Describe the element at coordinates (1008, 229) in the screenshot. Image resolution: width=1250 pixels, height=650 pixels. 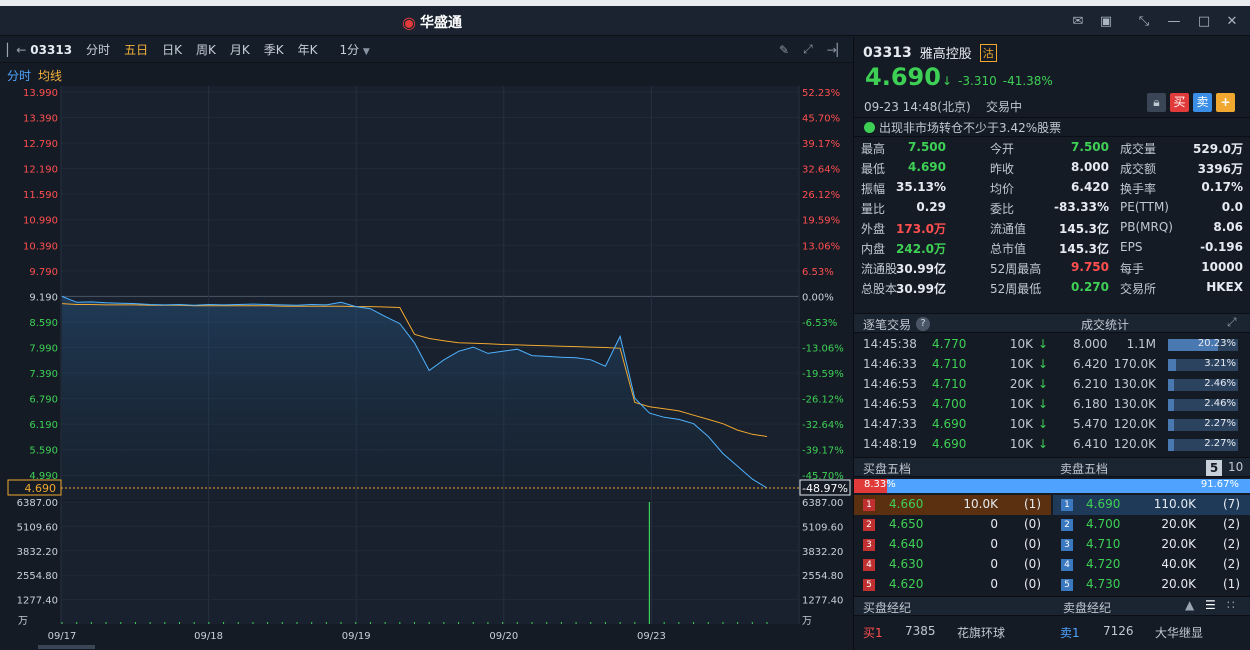
I see `stat-label: 流通值` at that location.